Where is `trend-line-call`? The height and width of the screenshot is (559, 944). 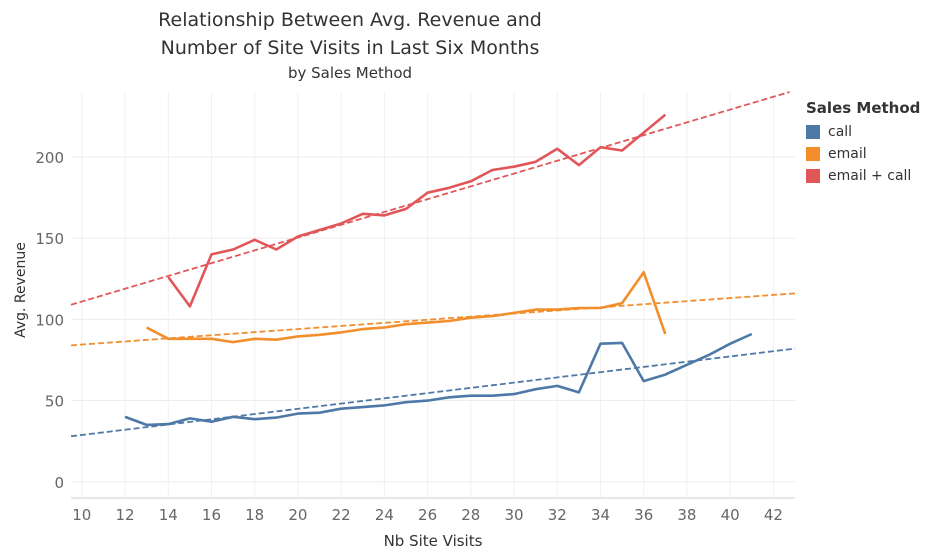
trend-line-call is located at coordinates (433, 392).